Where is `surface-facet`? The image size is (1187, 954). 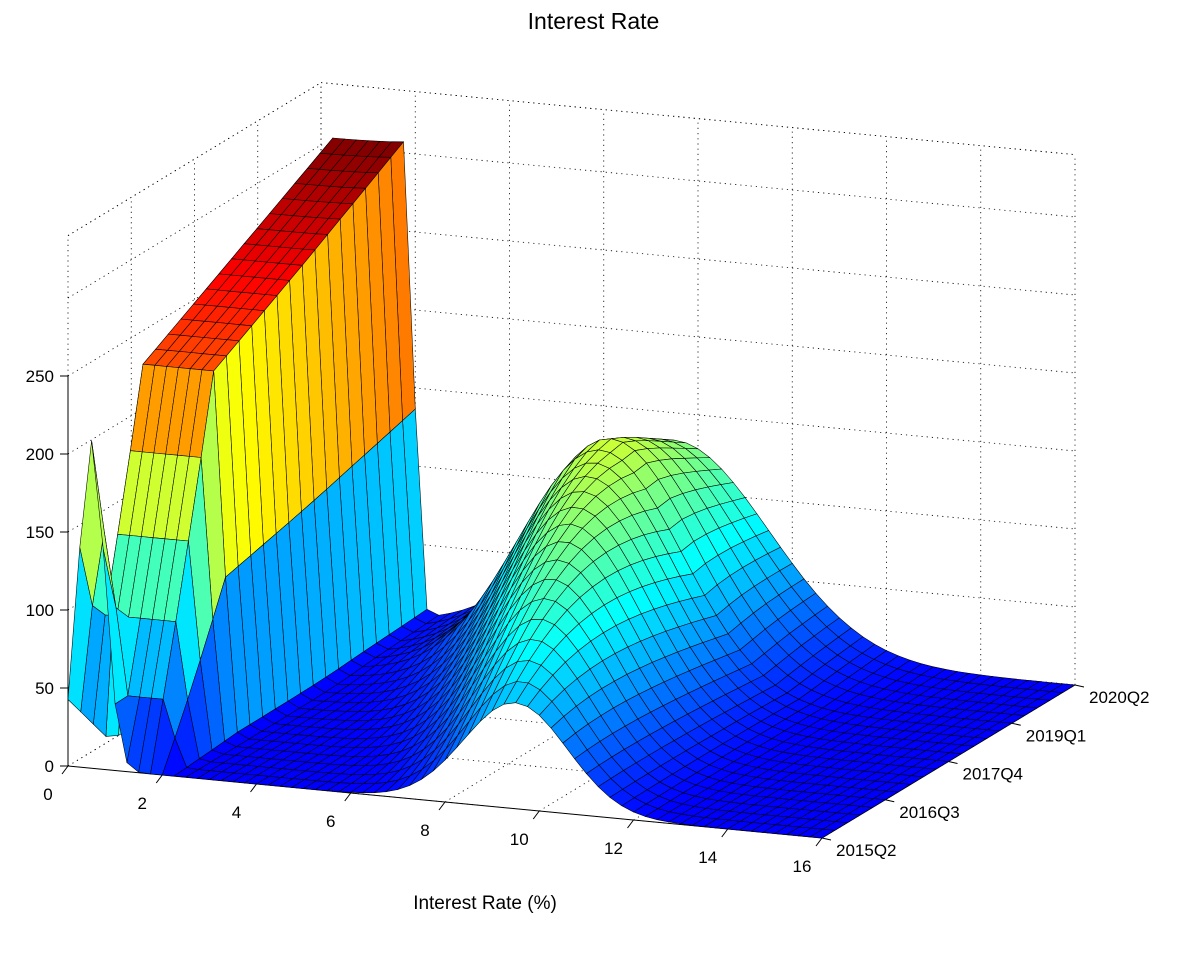 surface-facet is located at coordinates (822, 833).